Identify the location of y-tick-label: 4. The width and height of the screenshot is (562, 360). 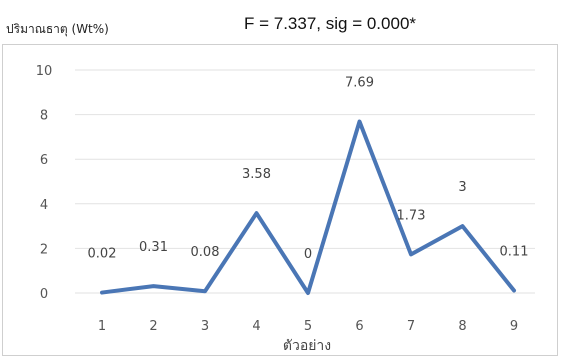
(44, 205).